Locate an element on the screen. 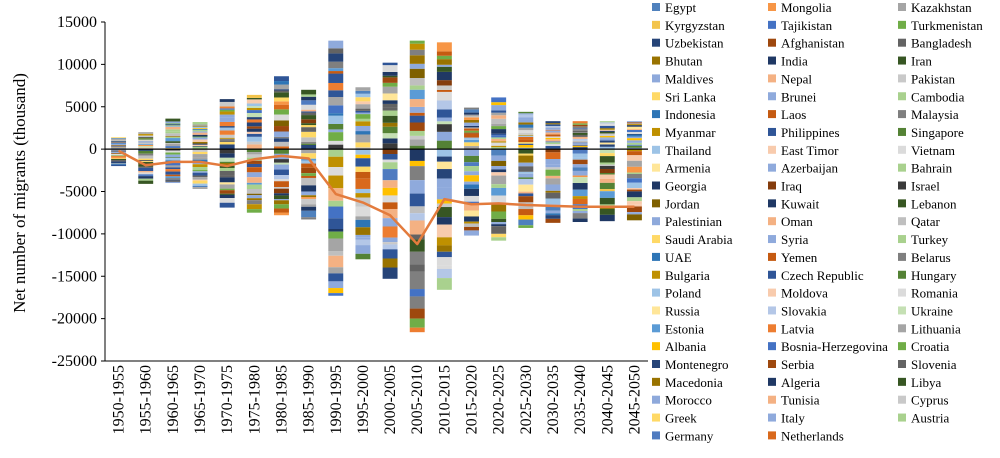 This screenshot has width=1000, height=458. x-tick-label: 1985-1990 is located at coordinates (309, 399).